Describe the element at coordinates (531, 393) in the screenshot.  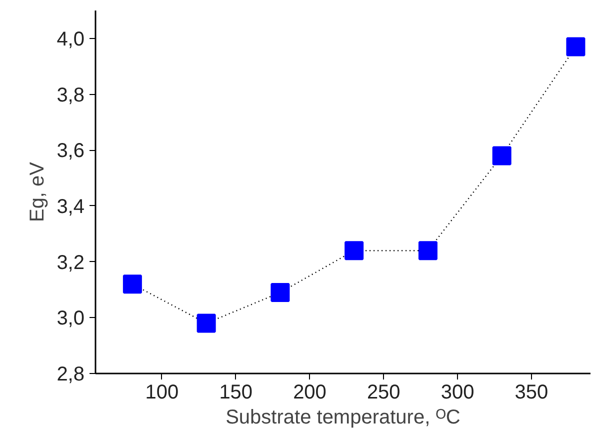
I see `x-tick-label: 350` at that location.